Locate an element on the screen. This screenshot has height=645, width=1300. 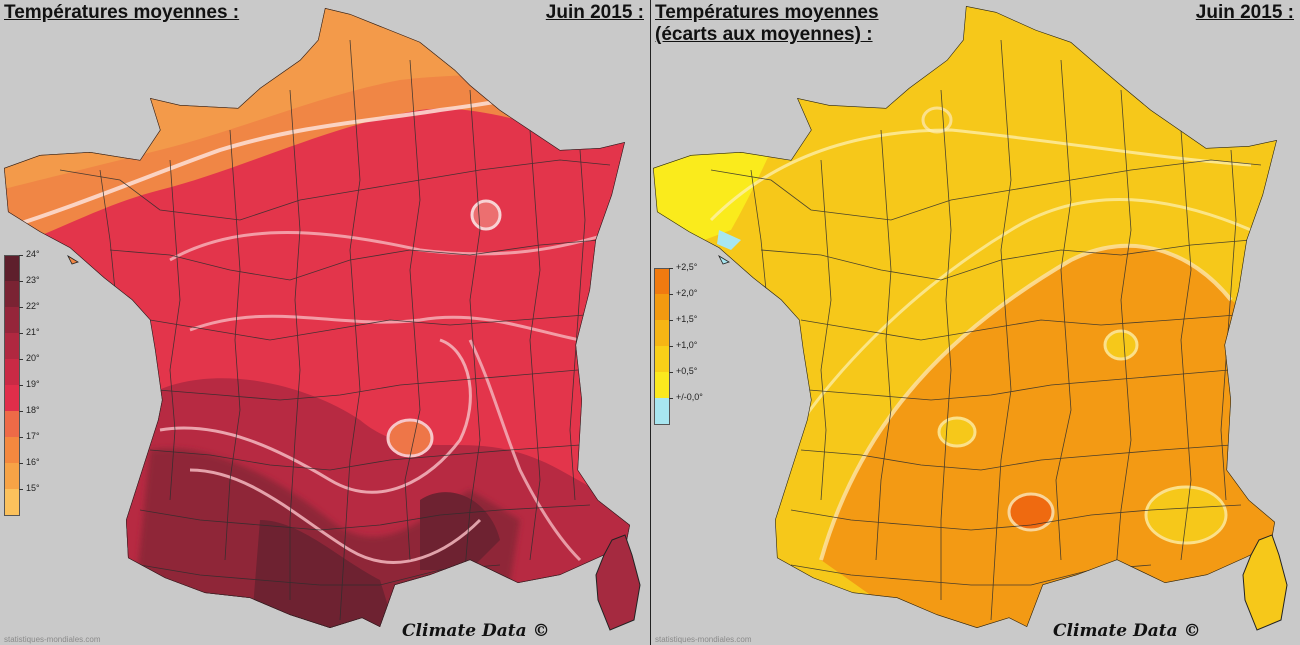
legend-label: 22° is located at coordinates (33, 306).